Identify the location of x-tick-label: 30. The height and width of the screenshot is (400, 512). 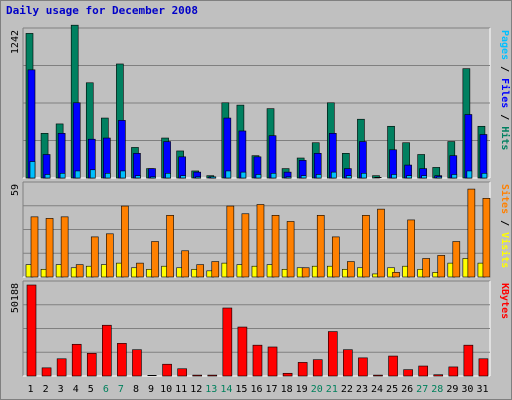
(467, 389).